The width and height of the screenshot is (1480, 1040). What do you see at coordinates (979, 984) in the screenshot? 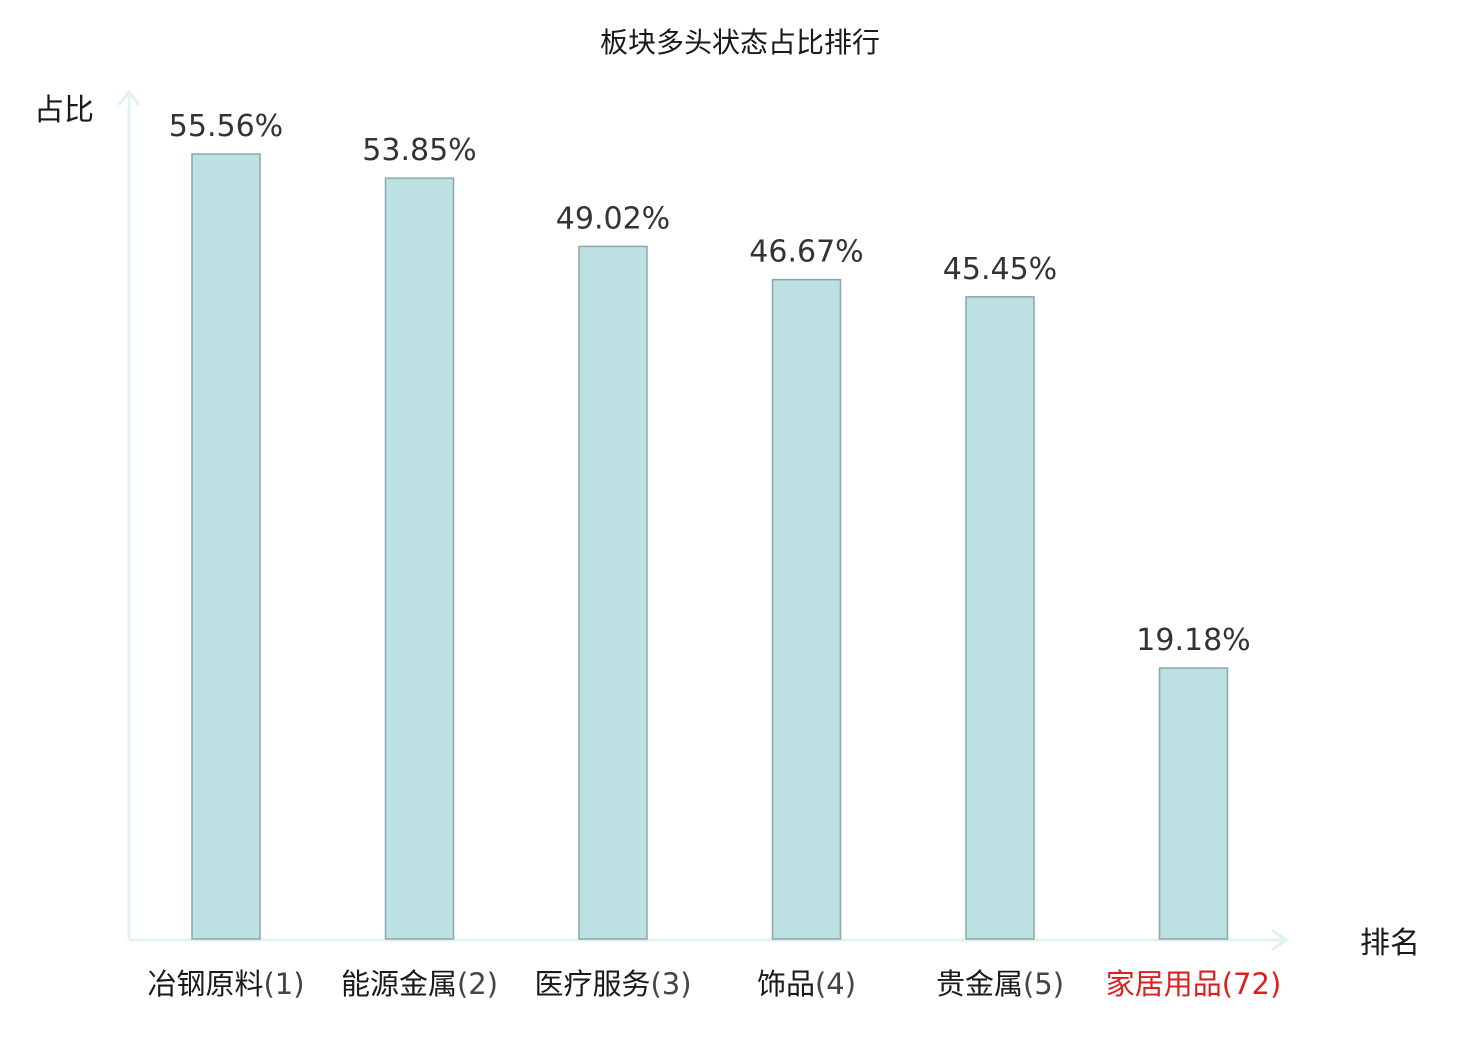
I see `category-name: 贵金属` at bounding box center [979, 984].